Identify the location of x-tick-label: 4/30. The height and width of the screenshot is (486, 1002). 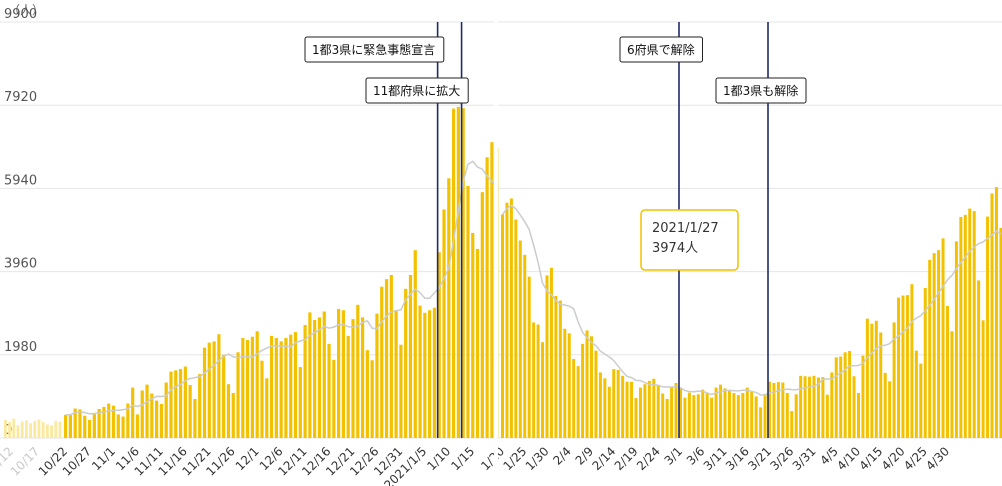
(937, 458).